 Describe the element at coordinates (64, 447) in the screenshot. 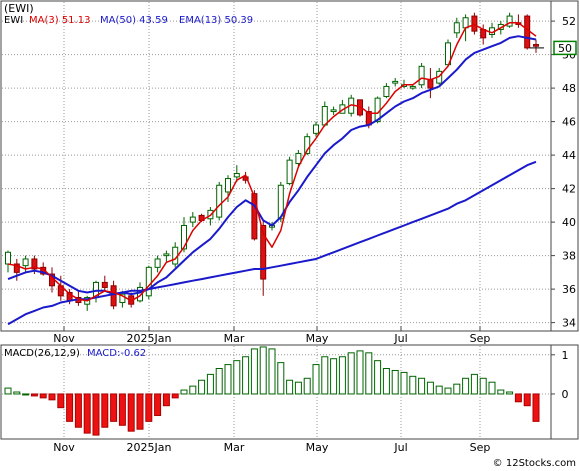

I see `macd-x-tick-label: Nov` at that location.